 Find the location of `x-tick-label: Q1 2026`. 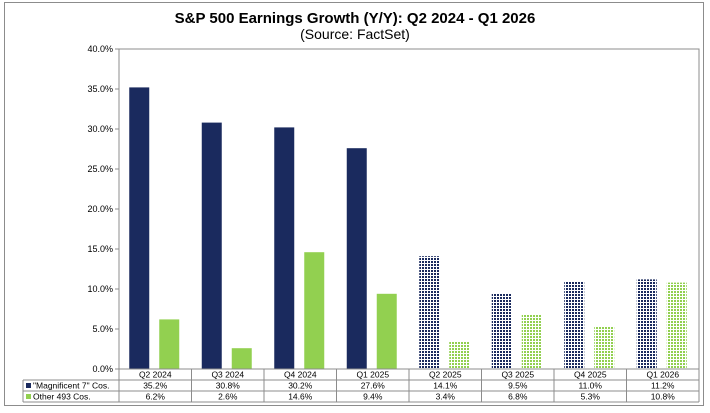

x-tick-label: Q1 2026 is located at coordinates (662, 375).